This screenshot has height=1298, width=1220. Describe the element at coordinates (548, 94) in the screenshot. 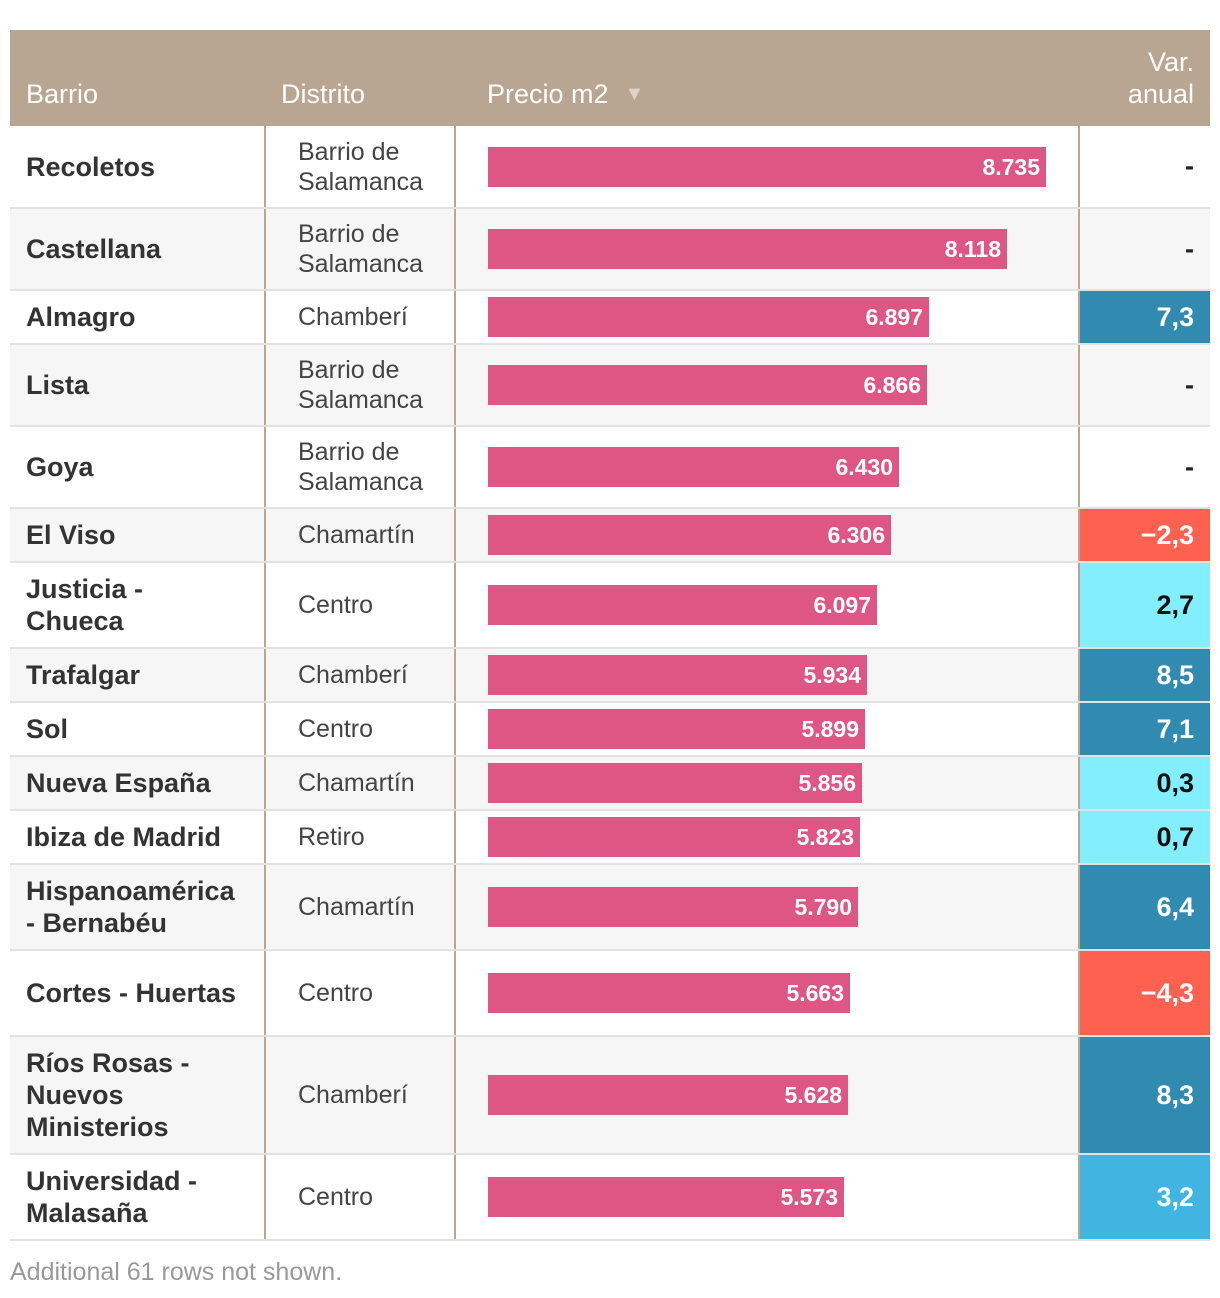

I see `column-header-precio-label: Precio m2` at that location.